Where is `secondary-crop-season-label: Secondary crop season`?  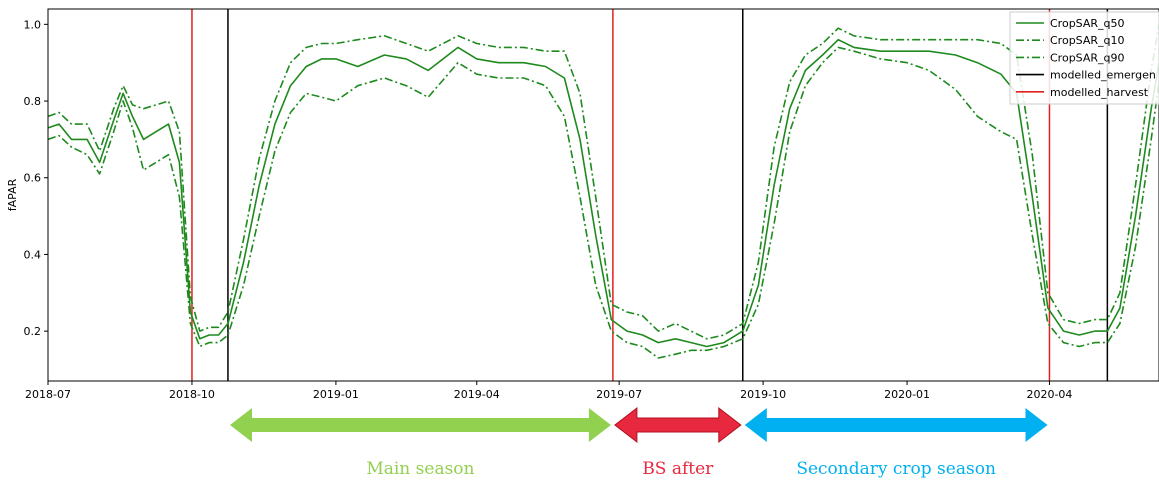
secondary-crop-season-label: Secondary crop season is located at coordinates (896, 469).